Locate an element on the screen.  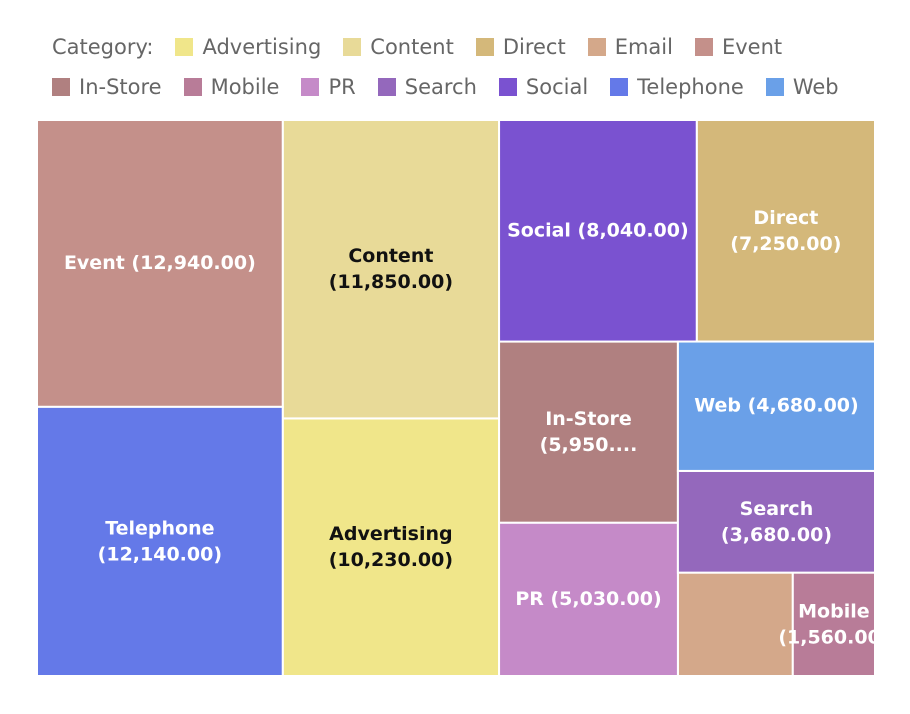
legend-title: Category: is located at coordinates (103, 47).